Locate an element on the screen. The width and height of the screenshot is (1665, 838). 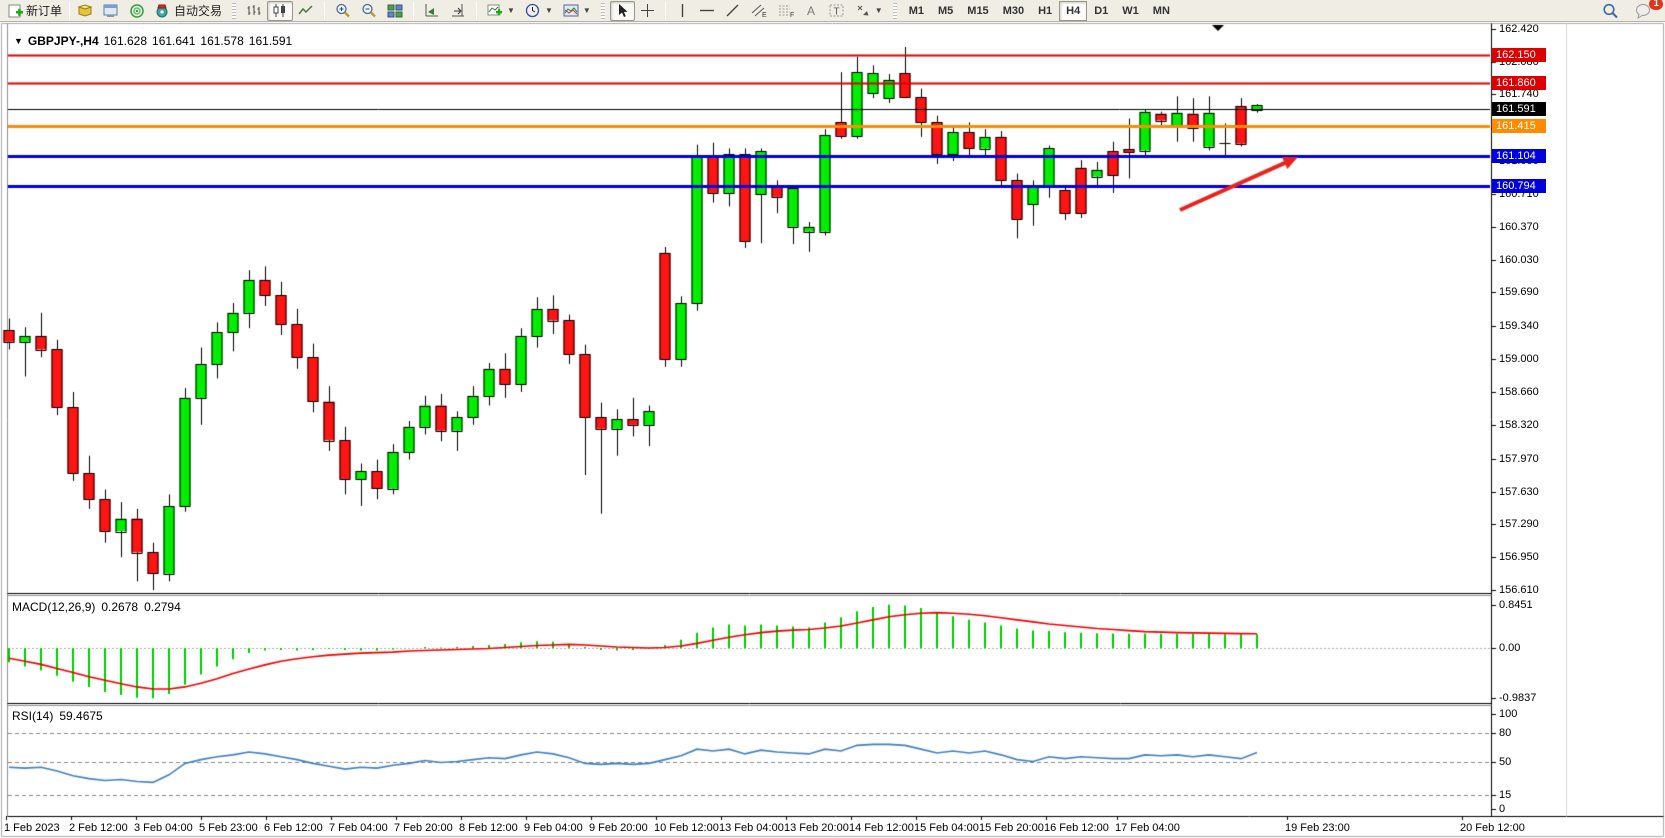
cursor-tool-button is located at coordinates (622, 10).